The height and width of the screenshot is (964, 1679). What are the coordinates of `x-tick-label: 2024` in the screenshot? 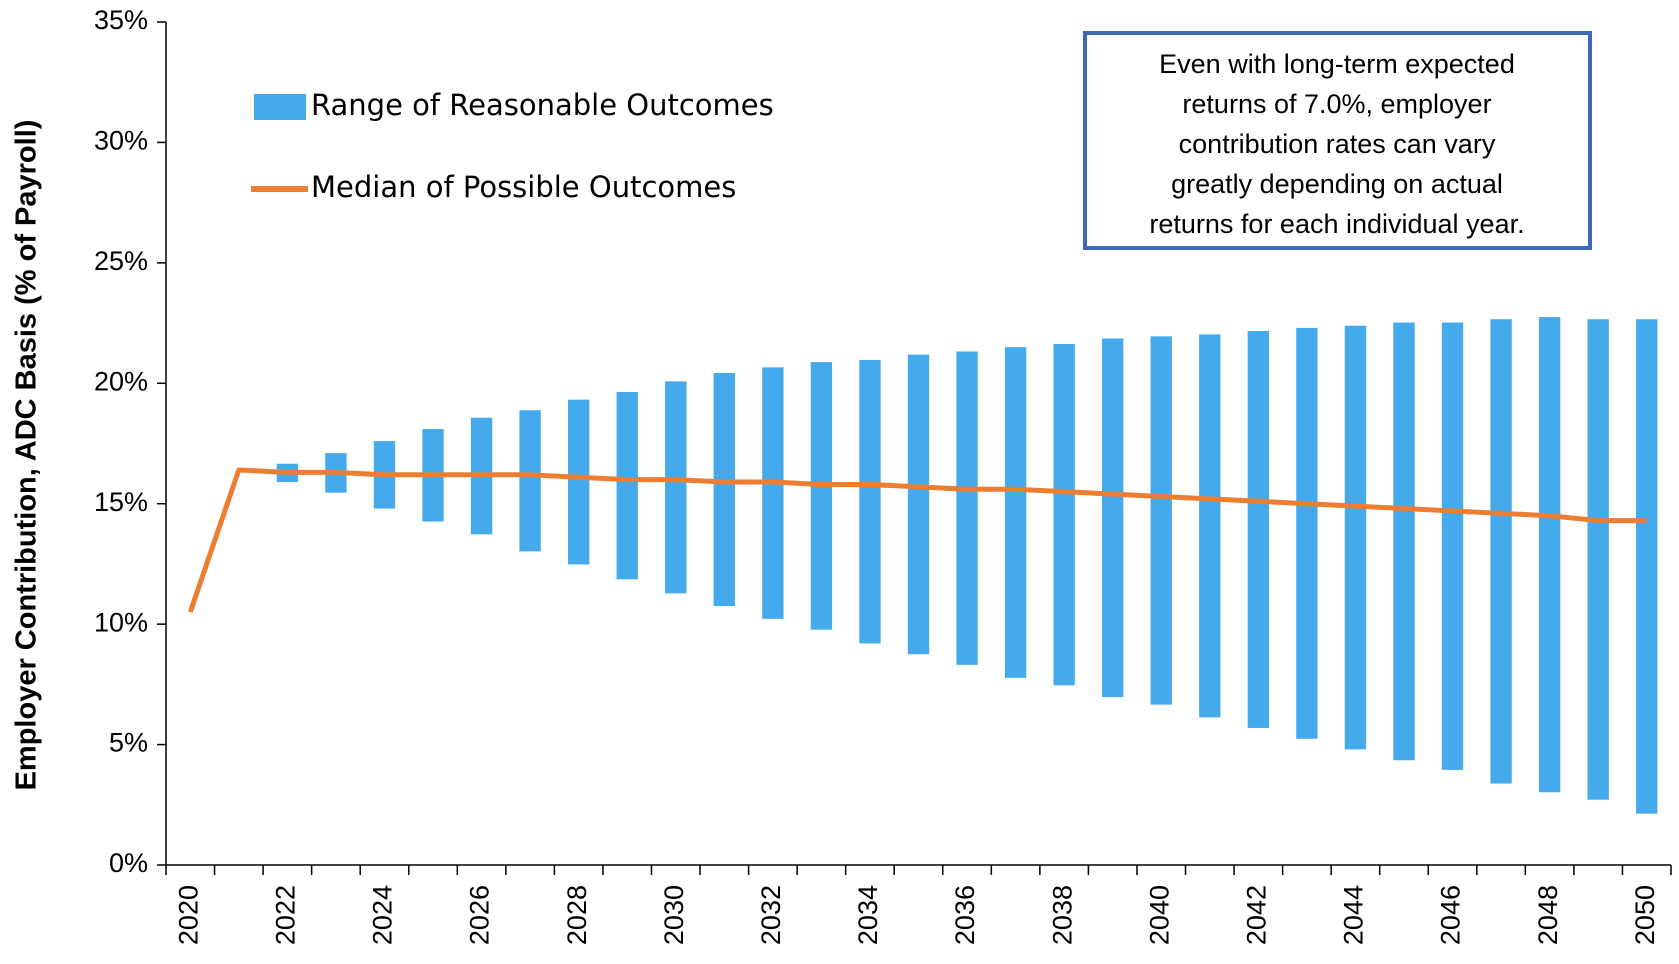 It's located at (383, 915).